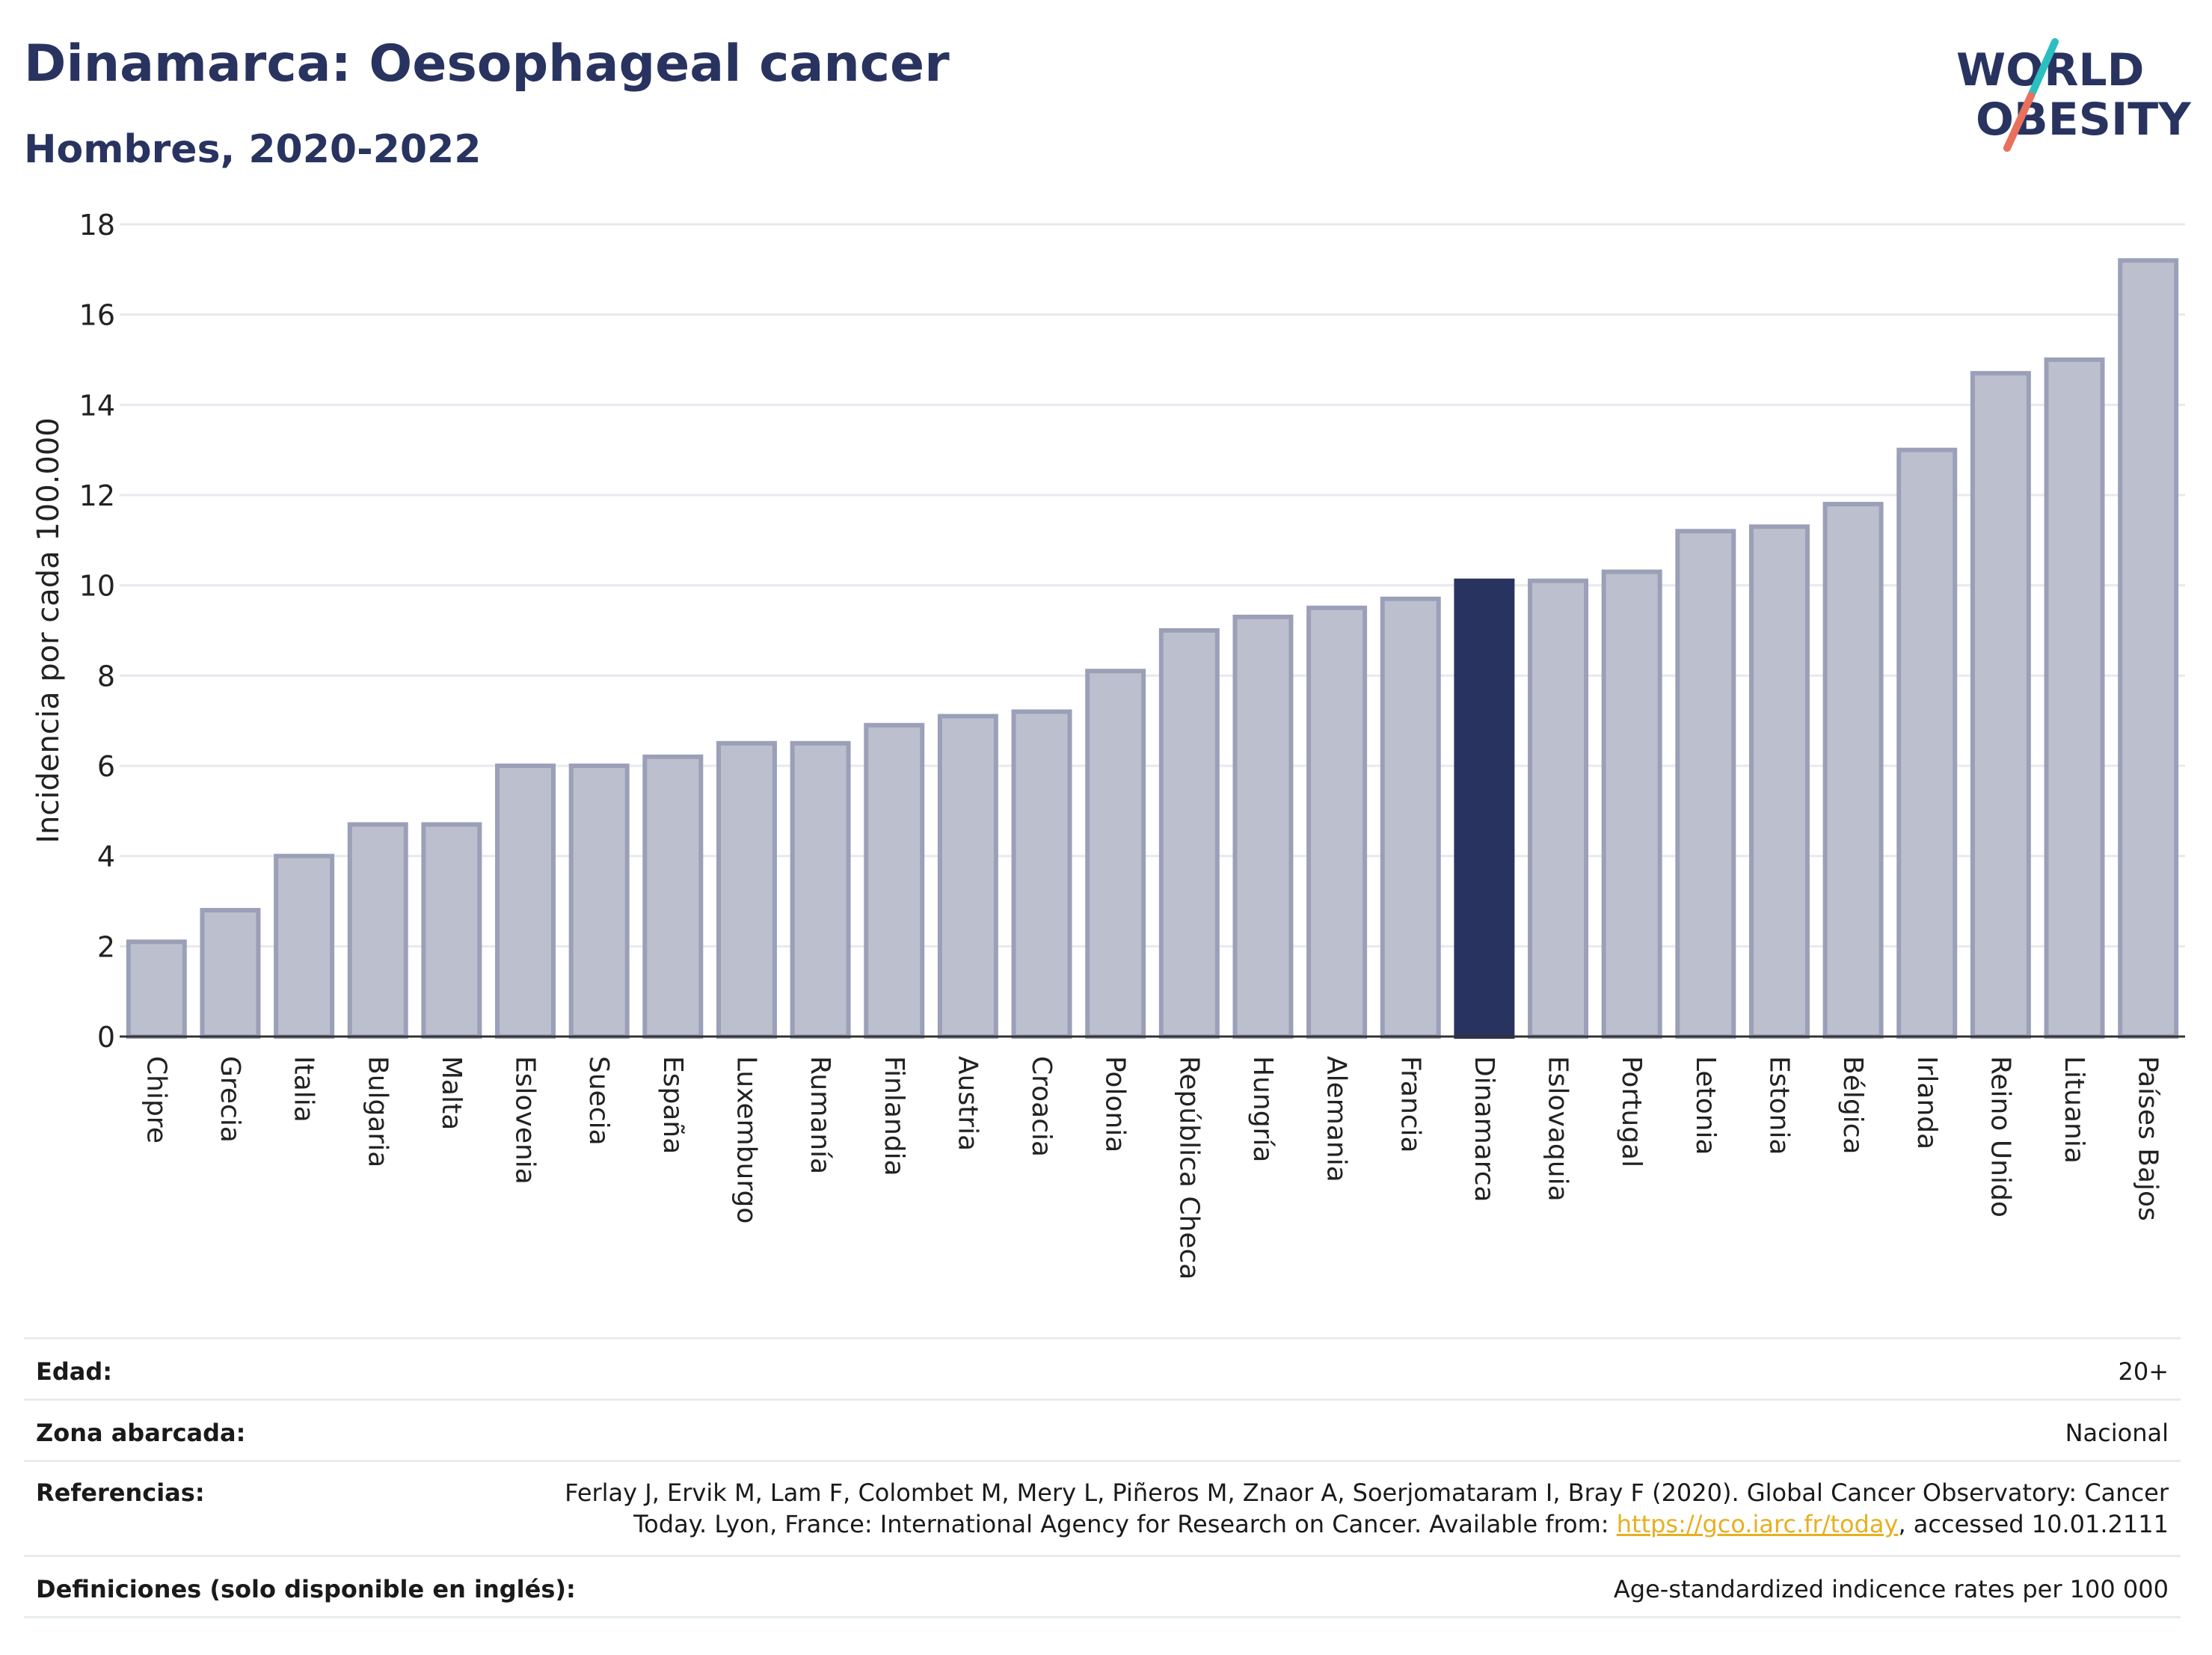  Describe the element at coordinates (2033, 1524) in the screenshot. I see `references-line-2-suffix: , accessed 10.01.2111` at that location.